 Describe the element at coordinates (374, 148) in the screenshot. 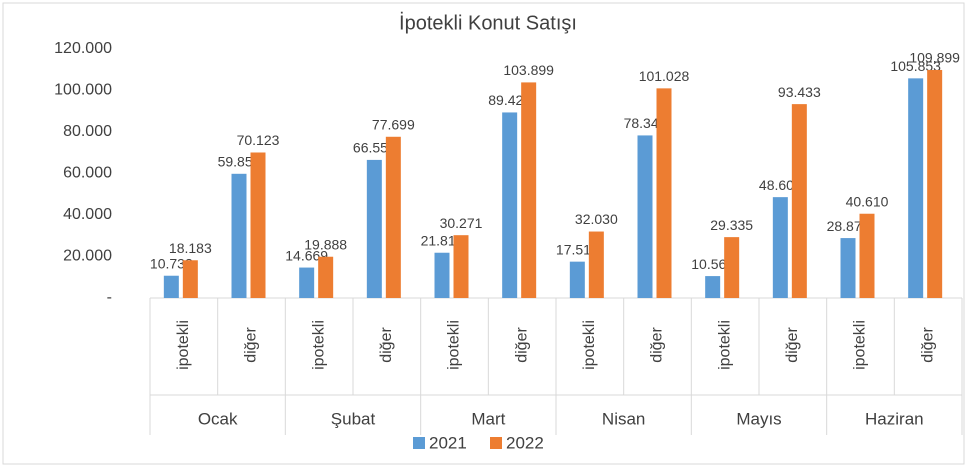

I see `value-label: 66.553` at that location.